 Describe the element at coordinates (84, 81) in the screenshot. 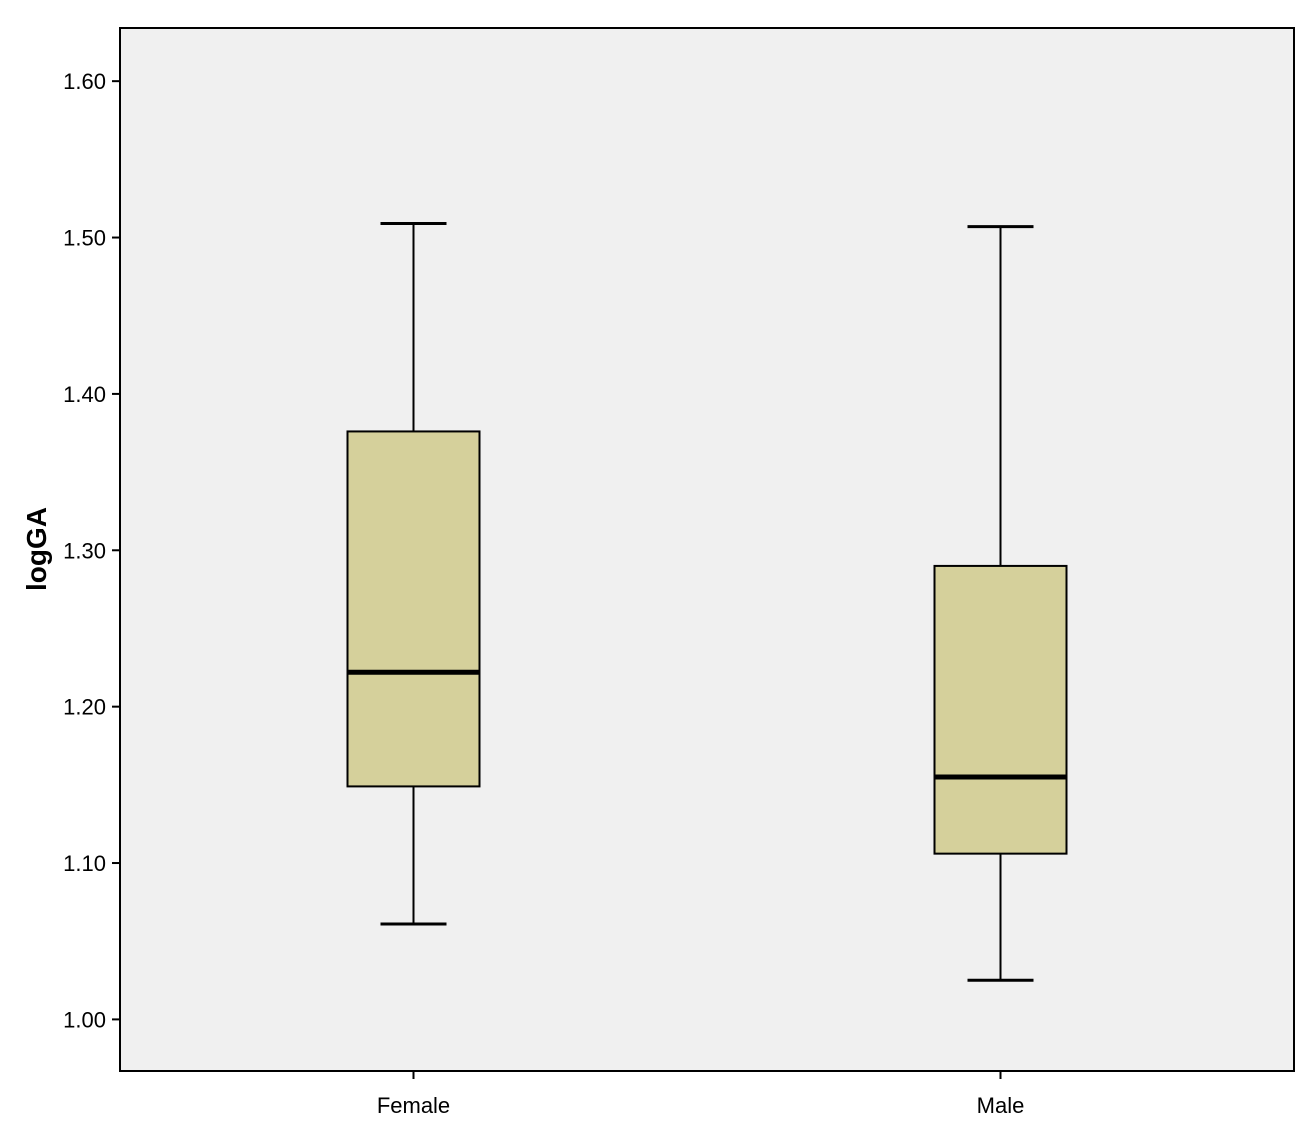

I see `y-tick-label: 1.60` at that location.